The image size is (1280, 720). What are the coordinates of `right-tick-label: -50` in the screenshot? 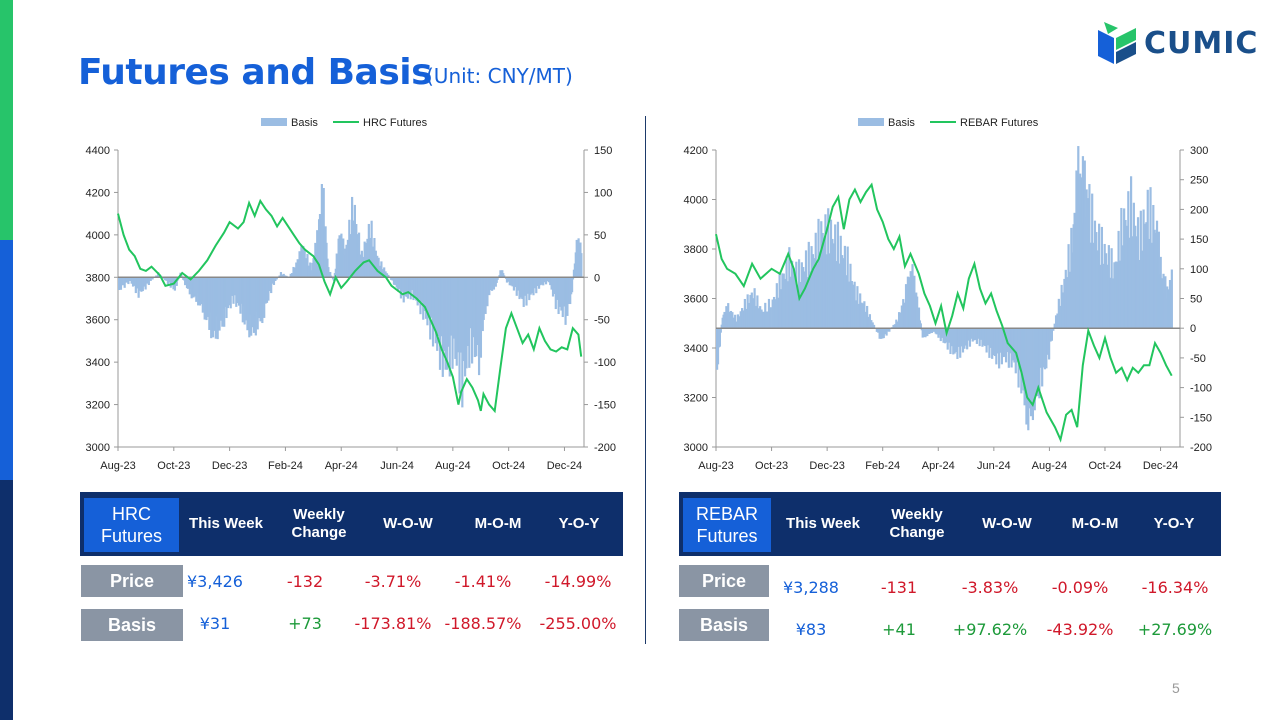 It's located at (1198, 359).